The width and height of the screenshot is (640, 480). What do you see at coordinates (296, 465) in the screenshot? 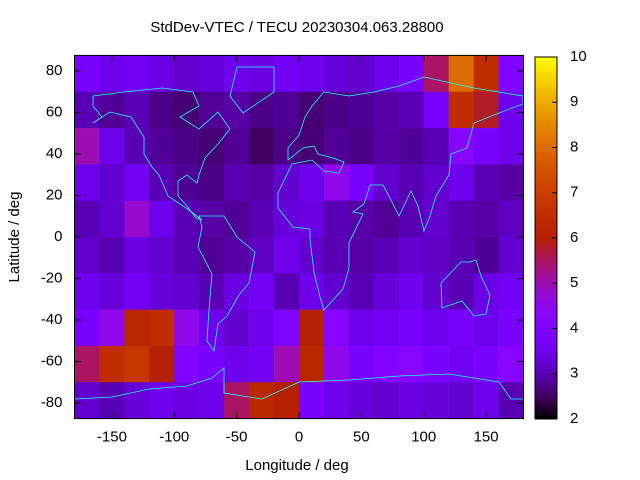
I see `x-axis-label: Longitude / deg` at bounding box center [296, 465].